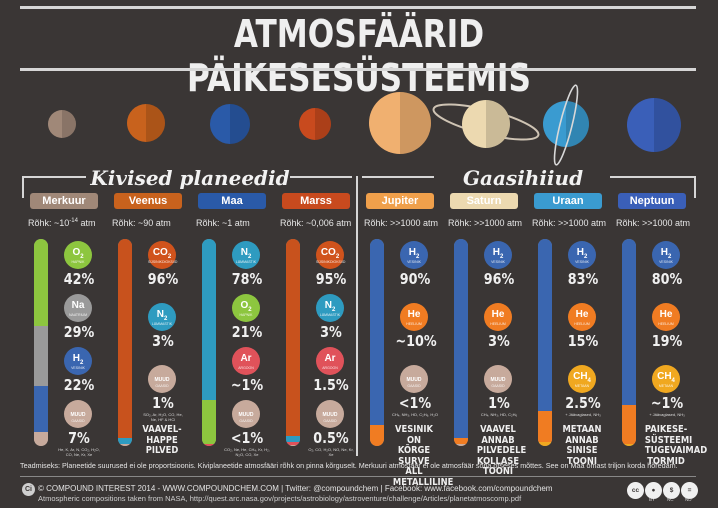 Image resolution: width=718 pixels, height=508 pixels. Describe the element at coordinates (162, 255) in the screenshot. I see `gas-badge: CO2 SÜSINIKDIOKSIID` at that location.